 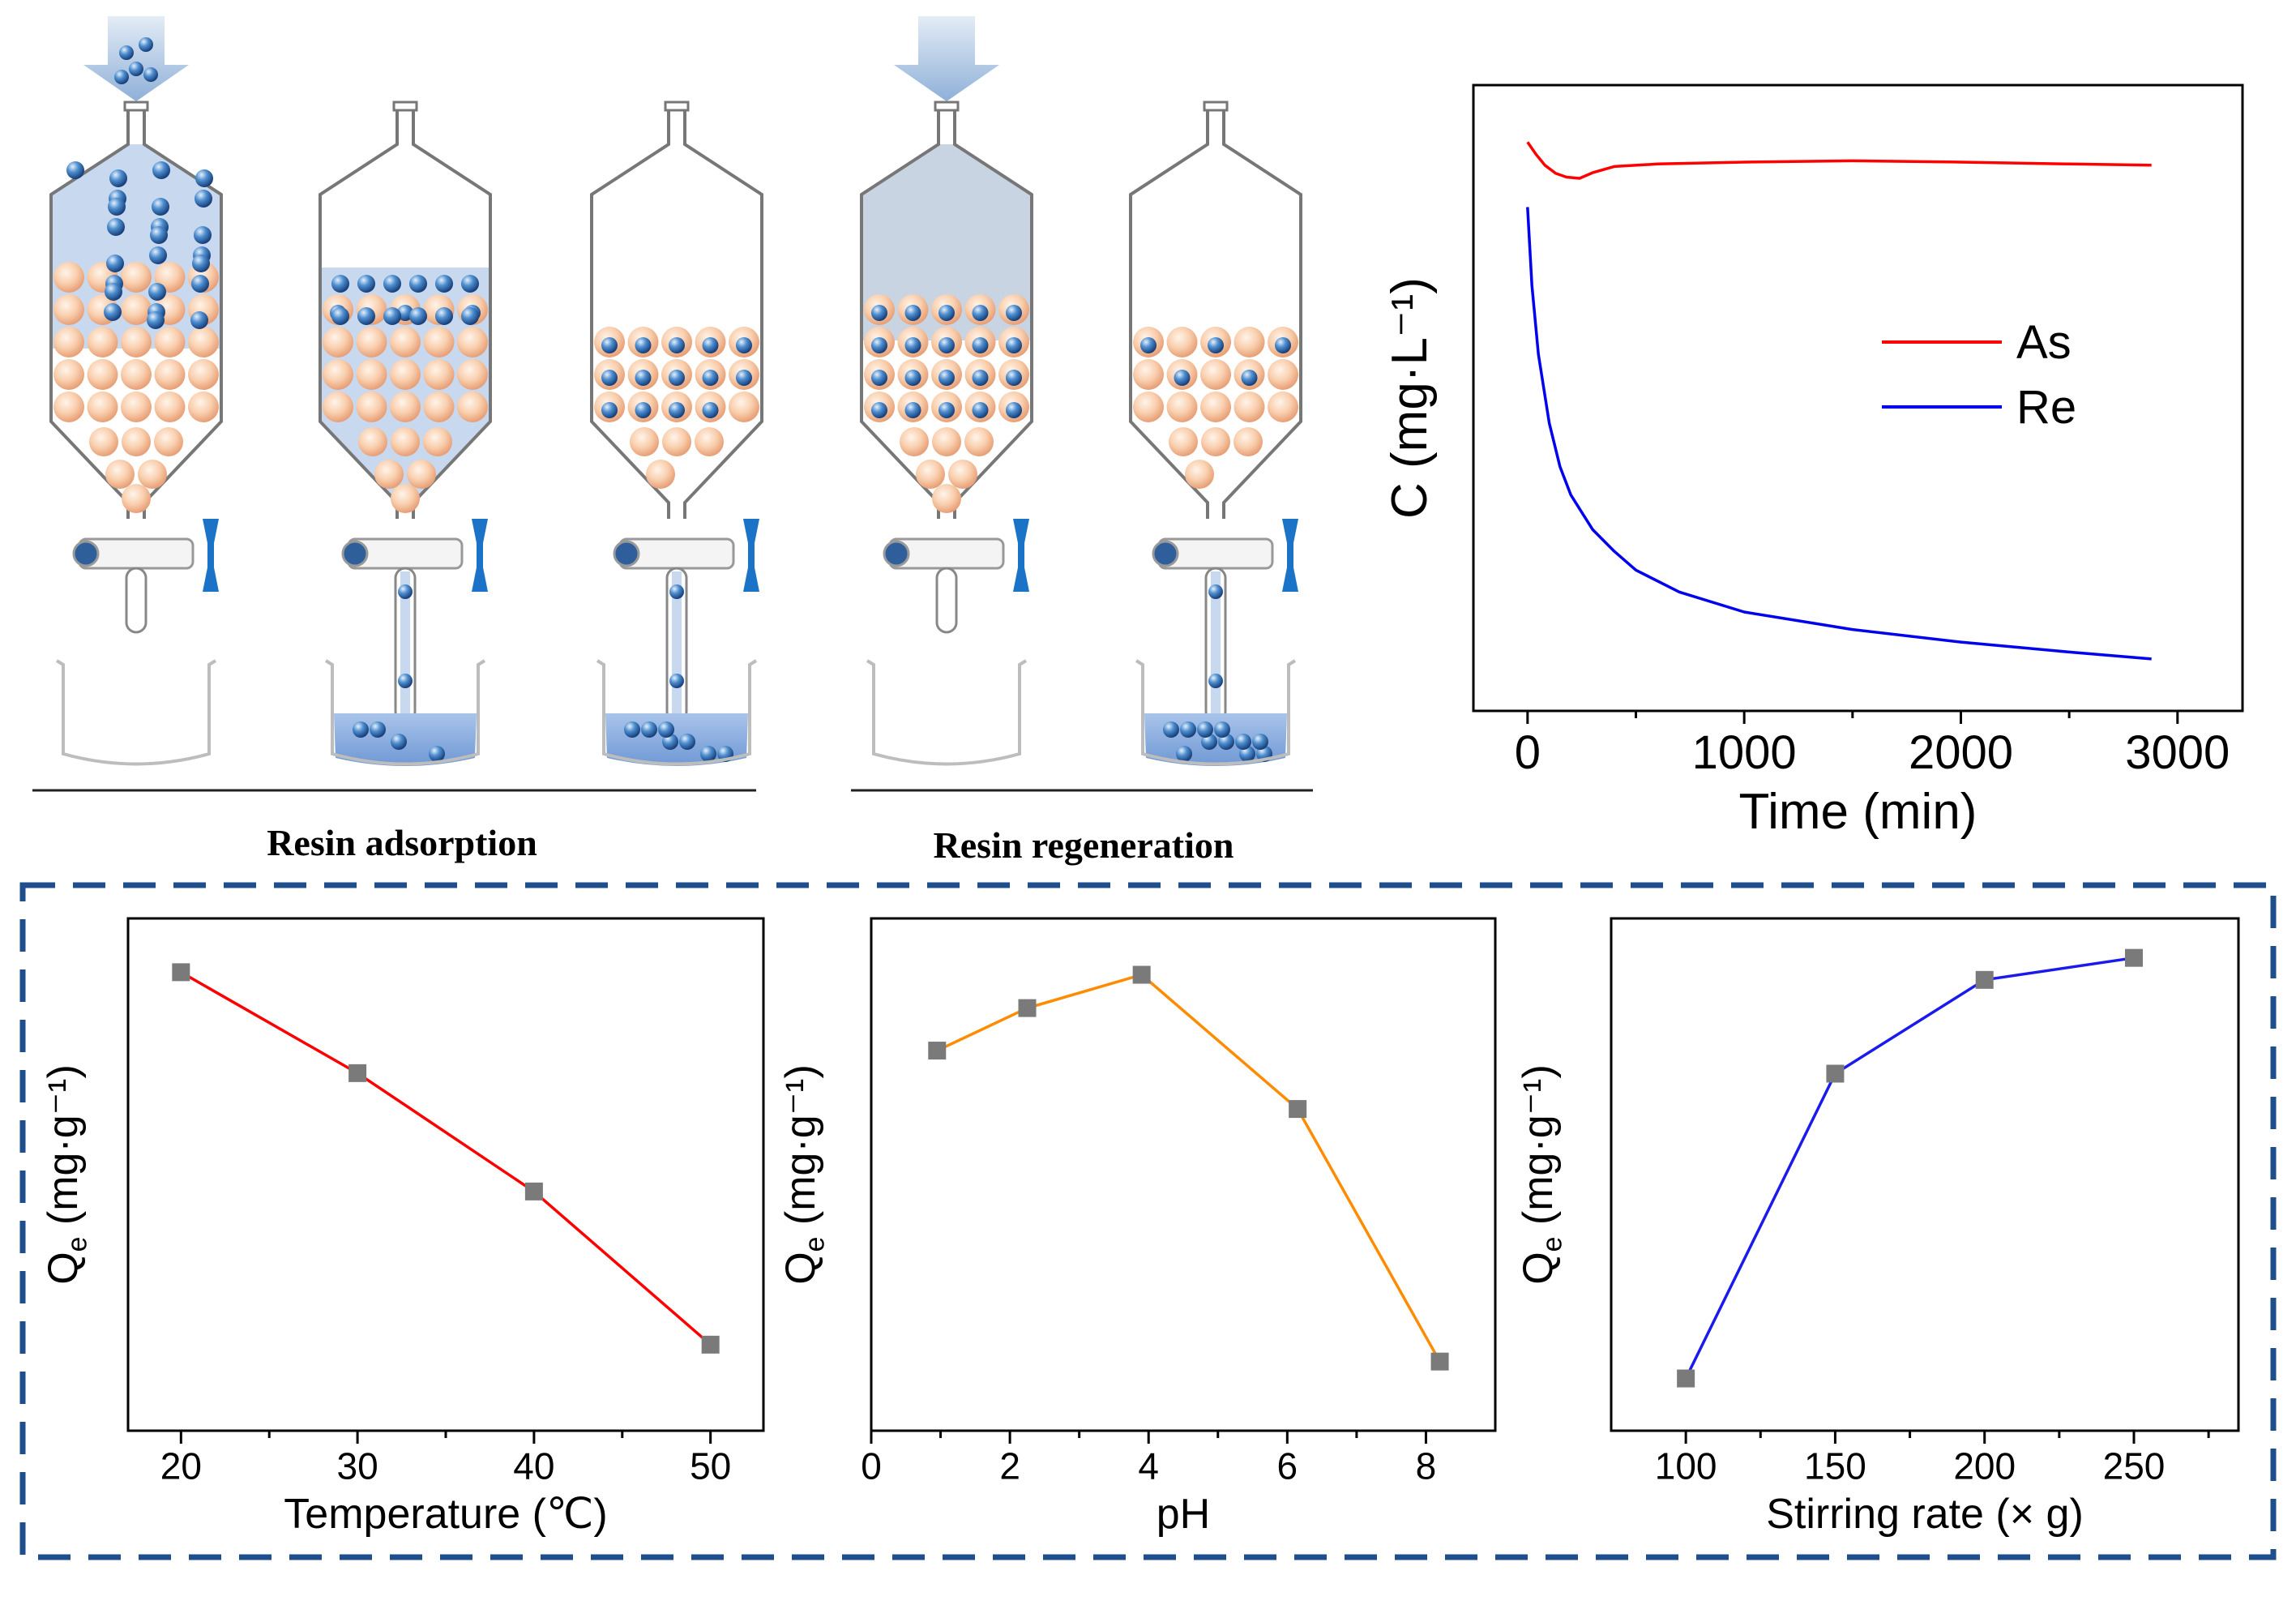 I want to click on series-line, so click(x=446, y=1158).